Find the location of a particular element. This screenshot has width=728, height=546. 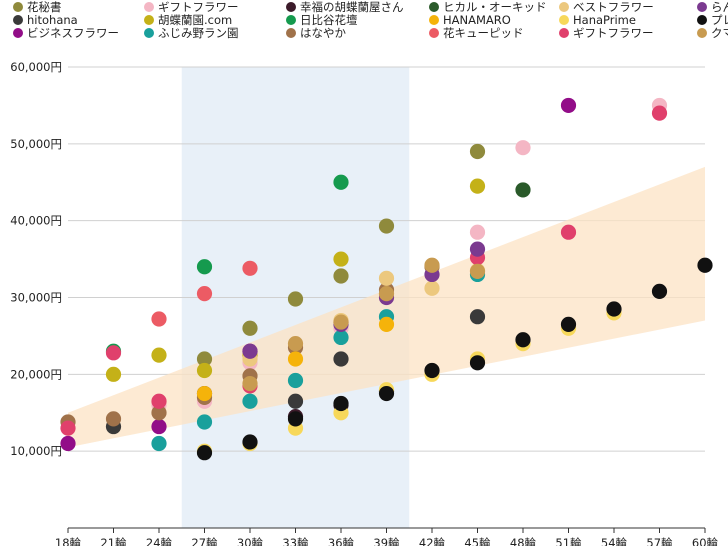

legend-item: クマサキ洋ラン農園 is located at coordinates (712, 33).